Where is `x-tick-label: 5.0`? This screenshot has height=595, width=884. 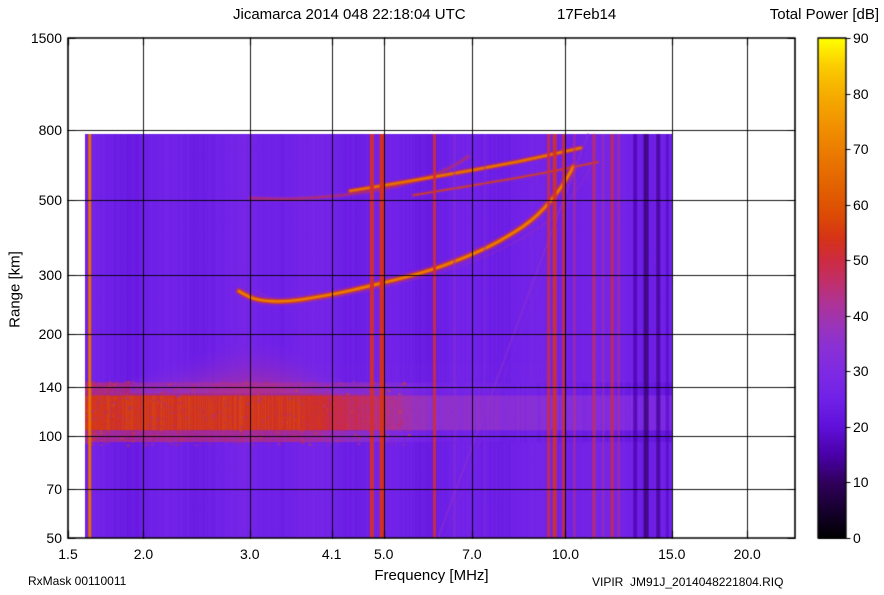
x-tick-label: 5.0 is located at coordinates (383, 554).